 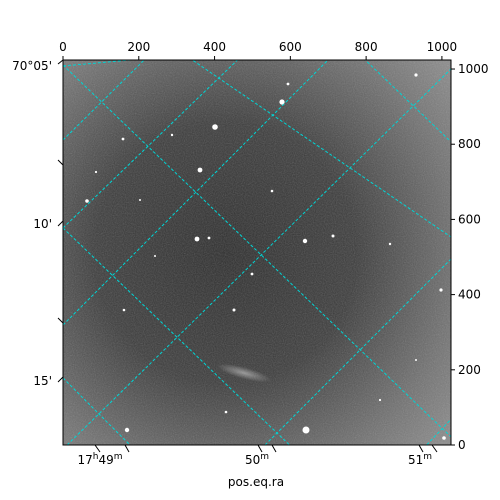 I want to click on y-tick-label: 600, so click(x=469, y=219).